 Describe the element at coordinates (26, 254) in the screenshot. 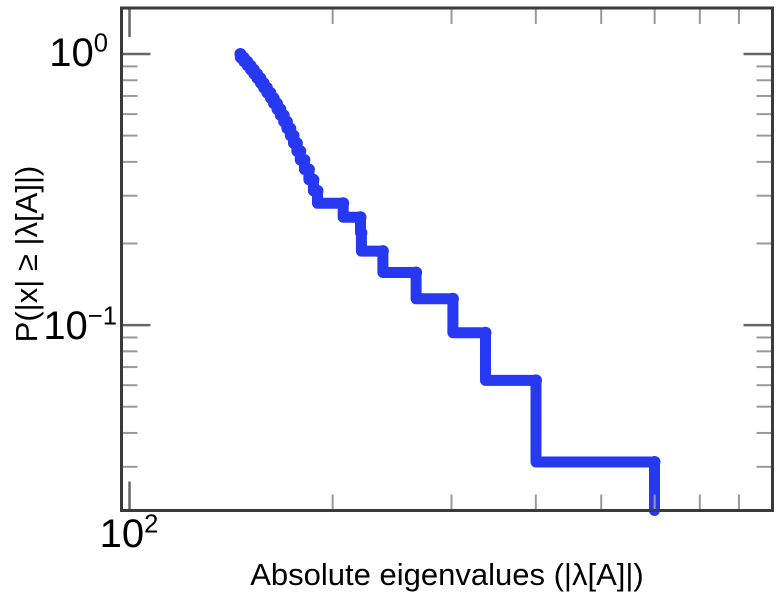

I see `y-axis-title: P(|x| ≥ |λ[A]|)` at that location.